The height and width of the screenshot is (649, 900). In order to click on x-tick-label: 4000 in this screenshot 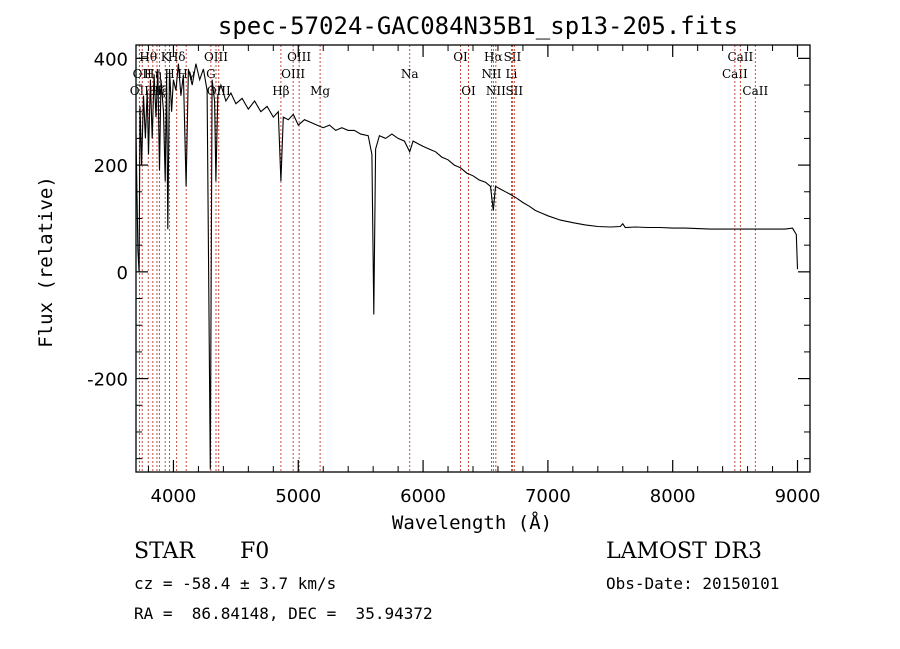, I will do `click(174, 496)`.